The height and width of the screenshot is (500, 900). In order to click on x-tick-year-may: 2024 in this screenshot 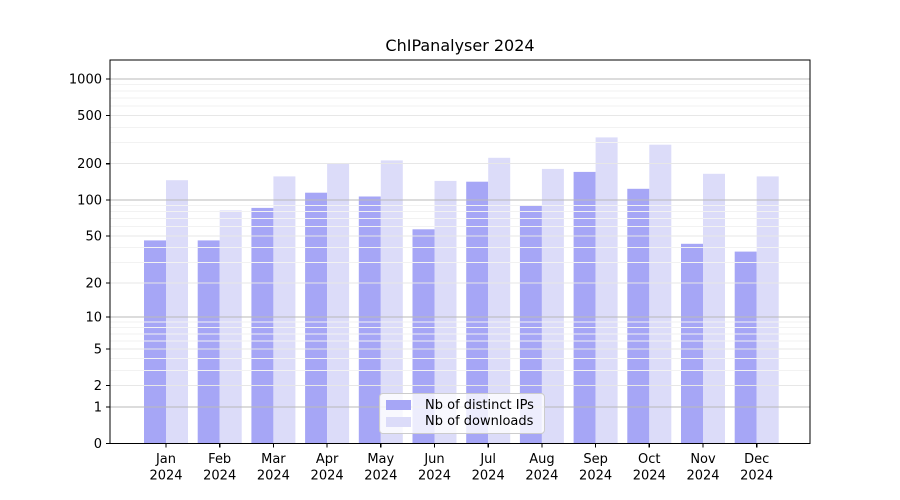, I will do `click(380, 476)`.